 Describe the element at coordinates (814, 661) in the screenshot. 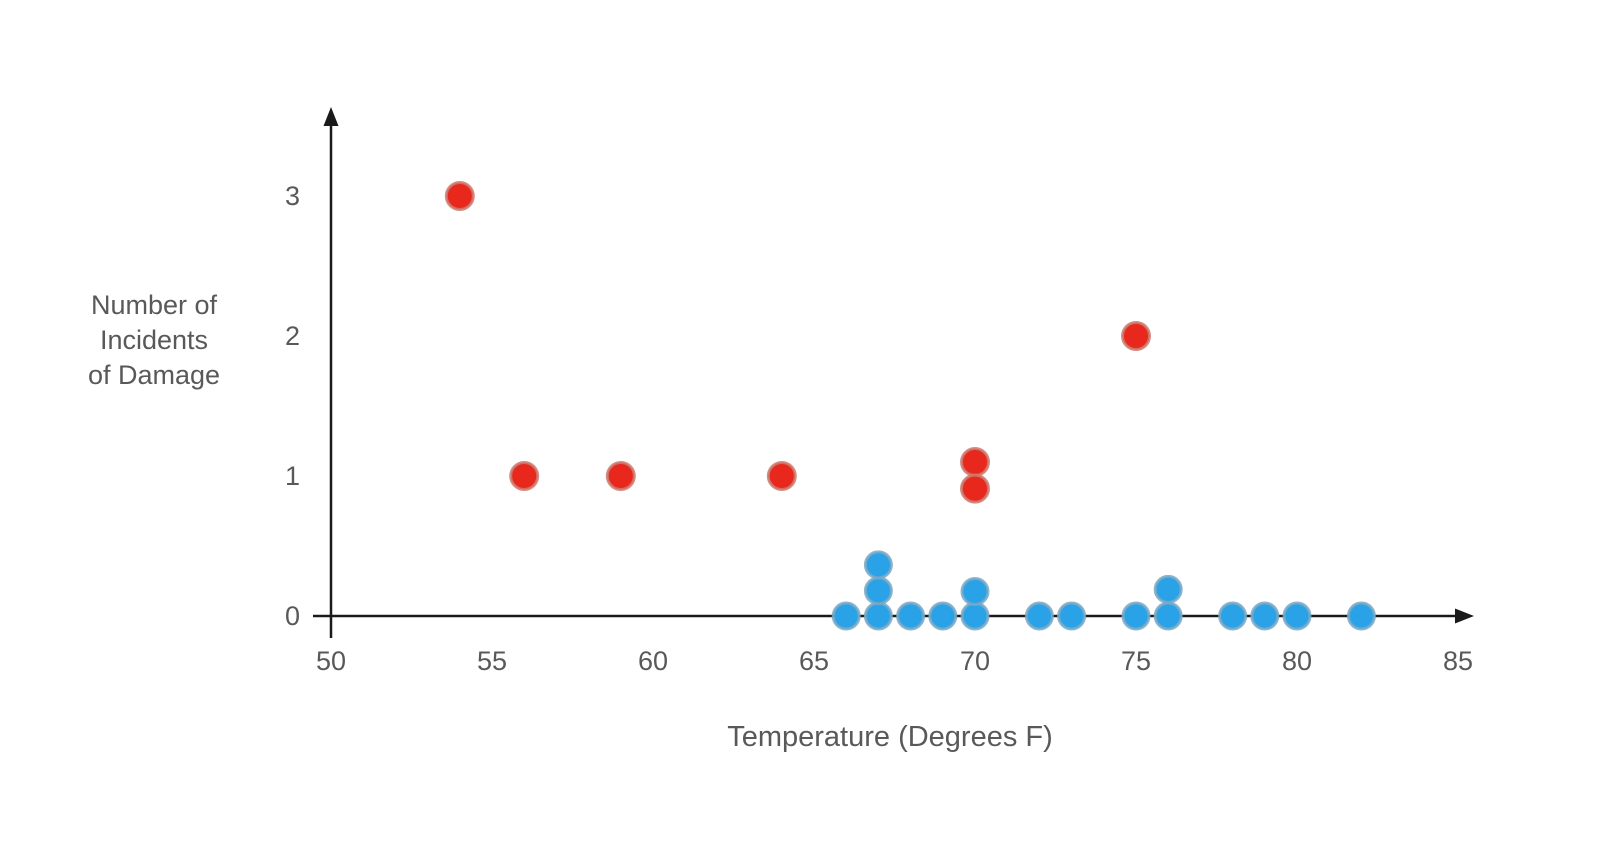

I see `x-tick-label-65: 65` at that location.